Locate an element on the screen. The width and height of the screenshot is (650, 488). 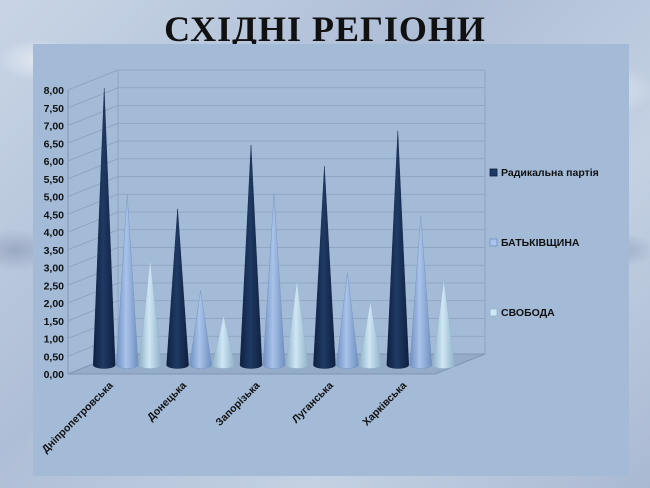
legend-label-3: СВОБОДА is located at coordinates (528, 313).